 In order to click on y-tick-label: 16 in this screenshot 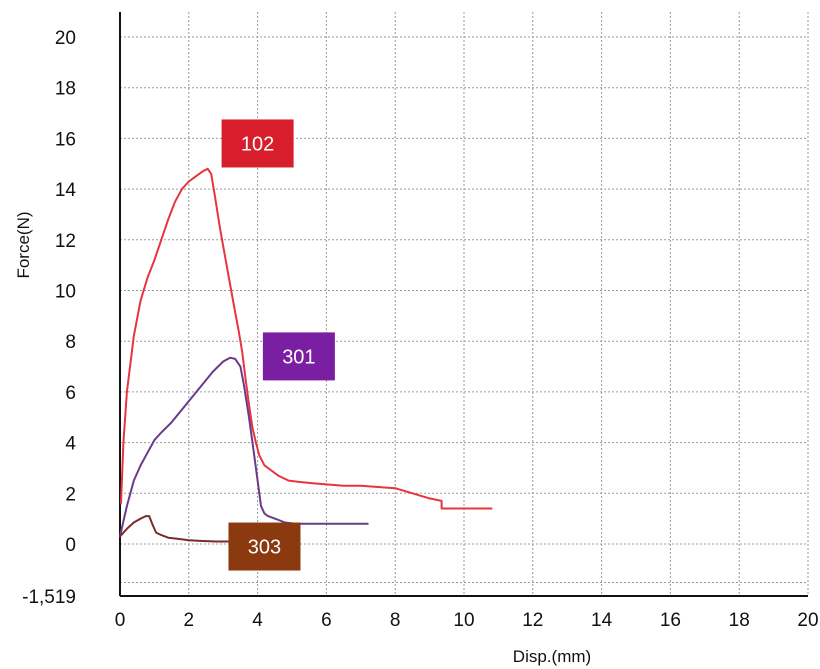, I will do `click(65, 139)`.